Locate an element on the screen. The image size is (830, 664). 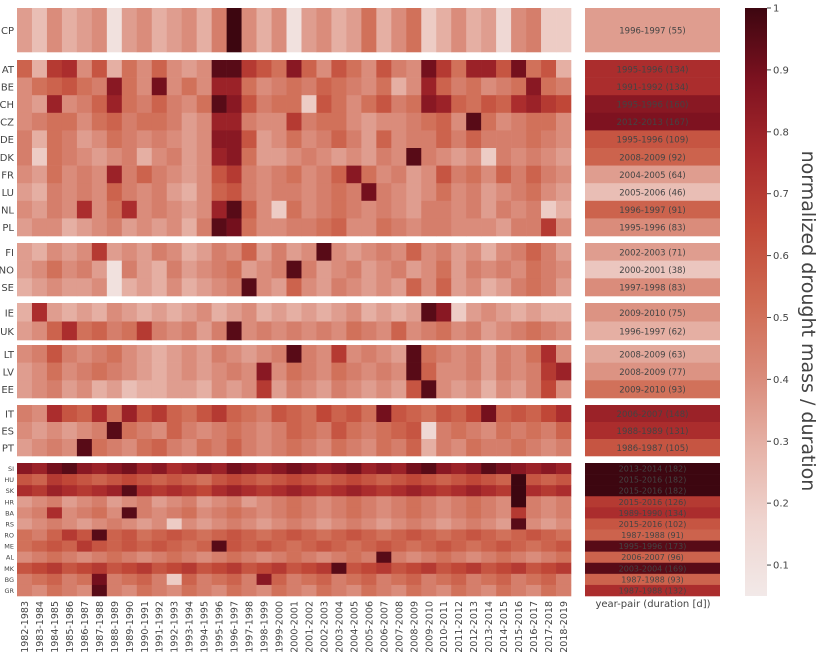
heat-cell-bg-2002-2003 is located at coordinates (324, 579).